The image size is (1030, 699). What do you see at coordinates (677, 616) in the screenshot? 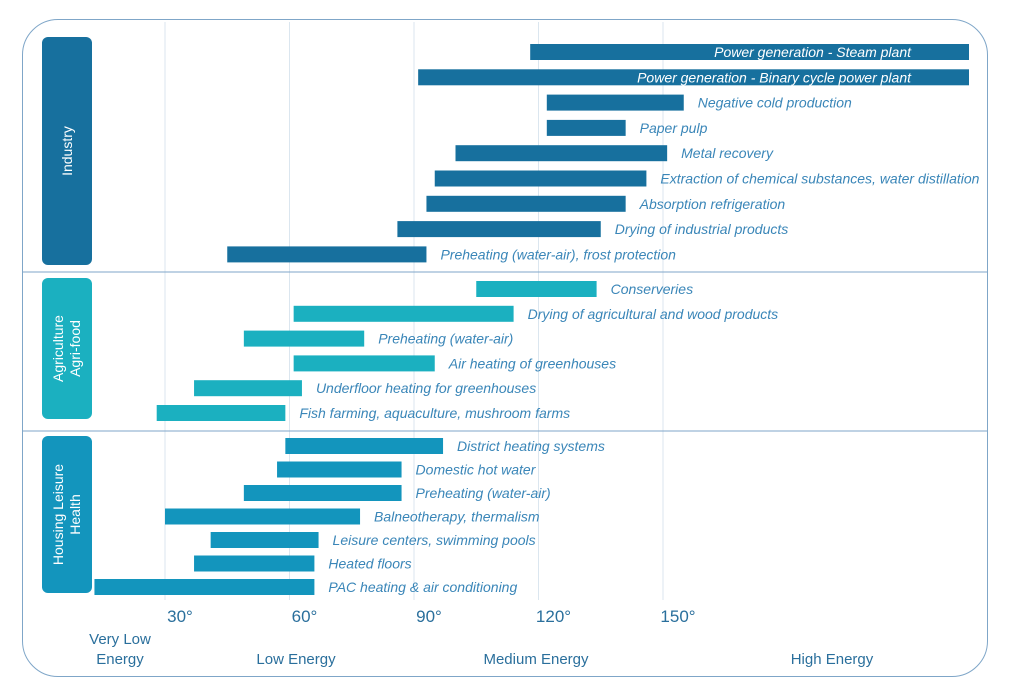
I see `tick-label: 150°` at bounding box center [677, 616].